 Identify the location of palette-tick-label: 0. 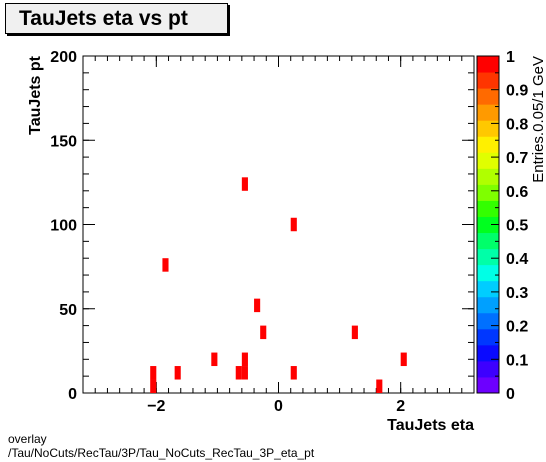
(510, 394).